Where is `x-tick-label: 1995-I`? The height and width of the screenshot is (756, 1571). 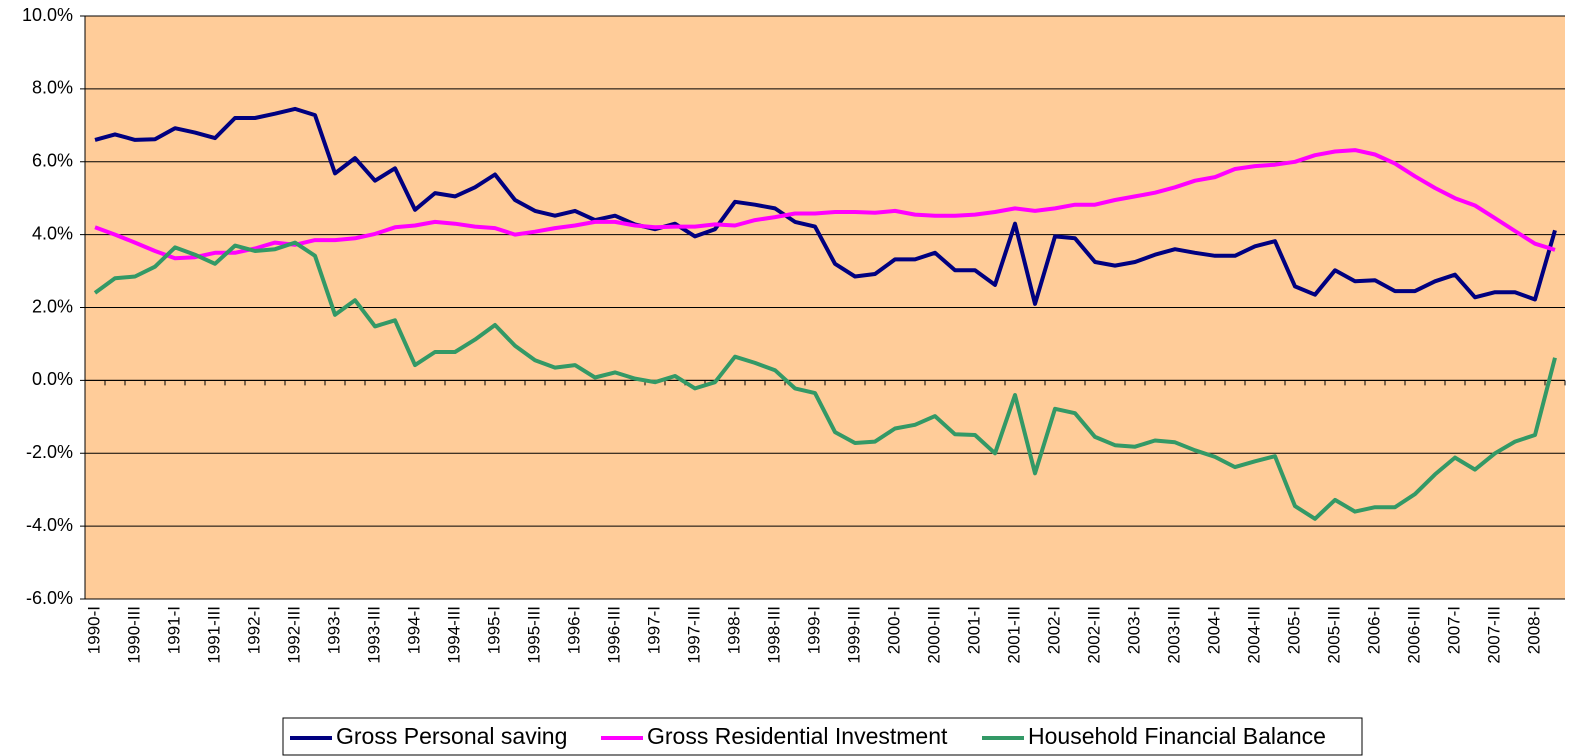
x-tick-label: 1995-I is located at coordinates (493, 630).